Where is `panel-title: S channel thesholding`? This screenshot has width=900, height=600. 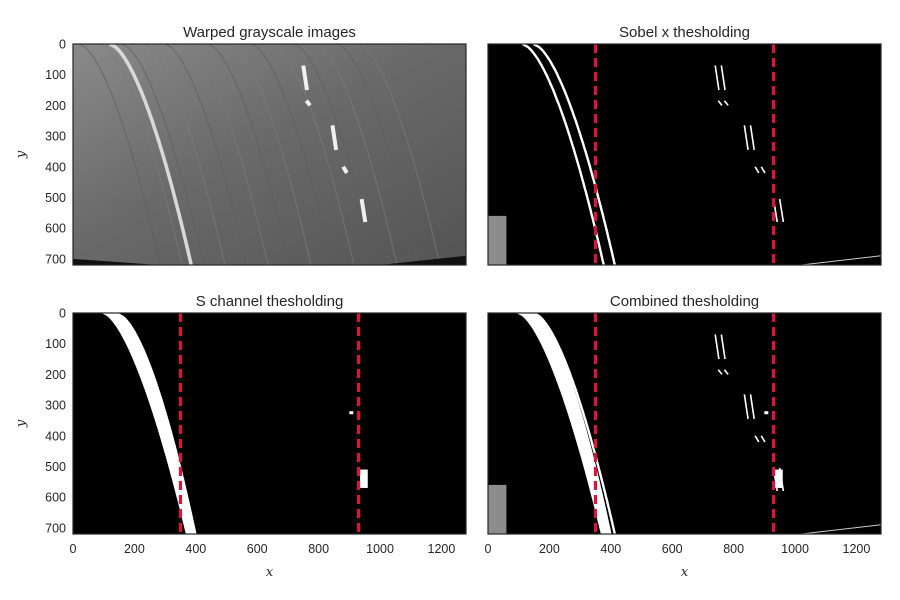
panel-title: S channel thesholding is located at coordinates (270, 301).